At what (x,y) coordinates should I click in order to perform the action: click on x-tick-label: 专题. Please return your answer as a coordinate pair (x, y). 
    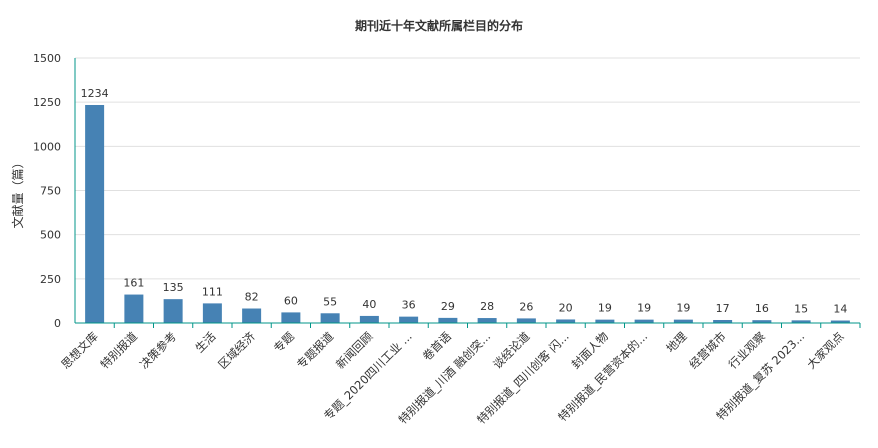
    Looking at the image, I should click on (284, 342).